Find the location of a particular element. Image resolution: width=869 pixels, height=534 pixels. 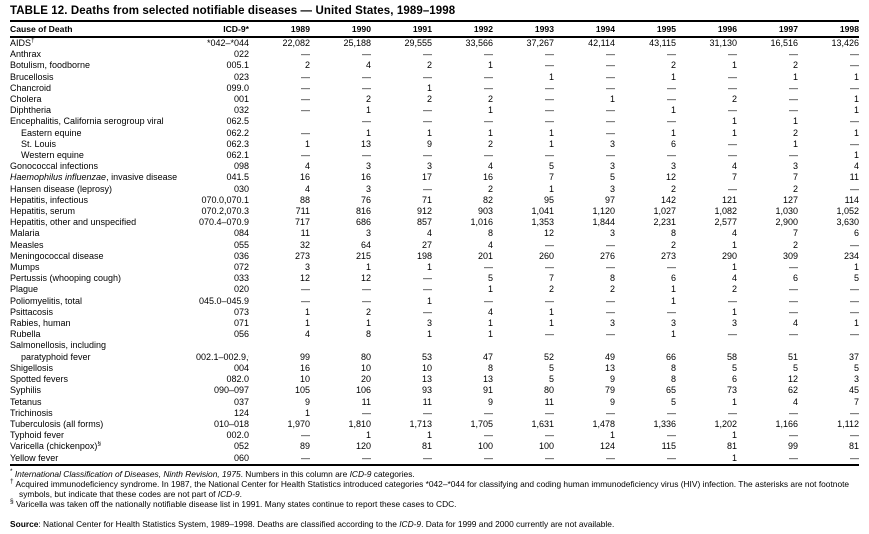

year-value-cell: 127 is located at coordinates (790, 199).